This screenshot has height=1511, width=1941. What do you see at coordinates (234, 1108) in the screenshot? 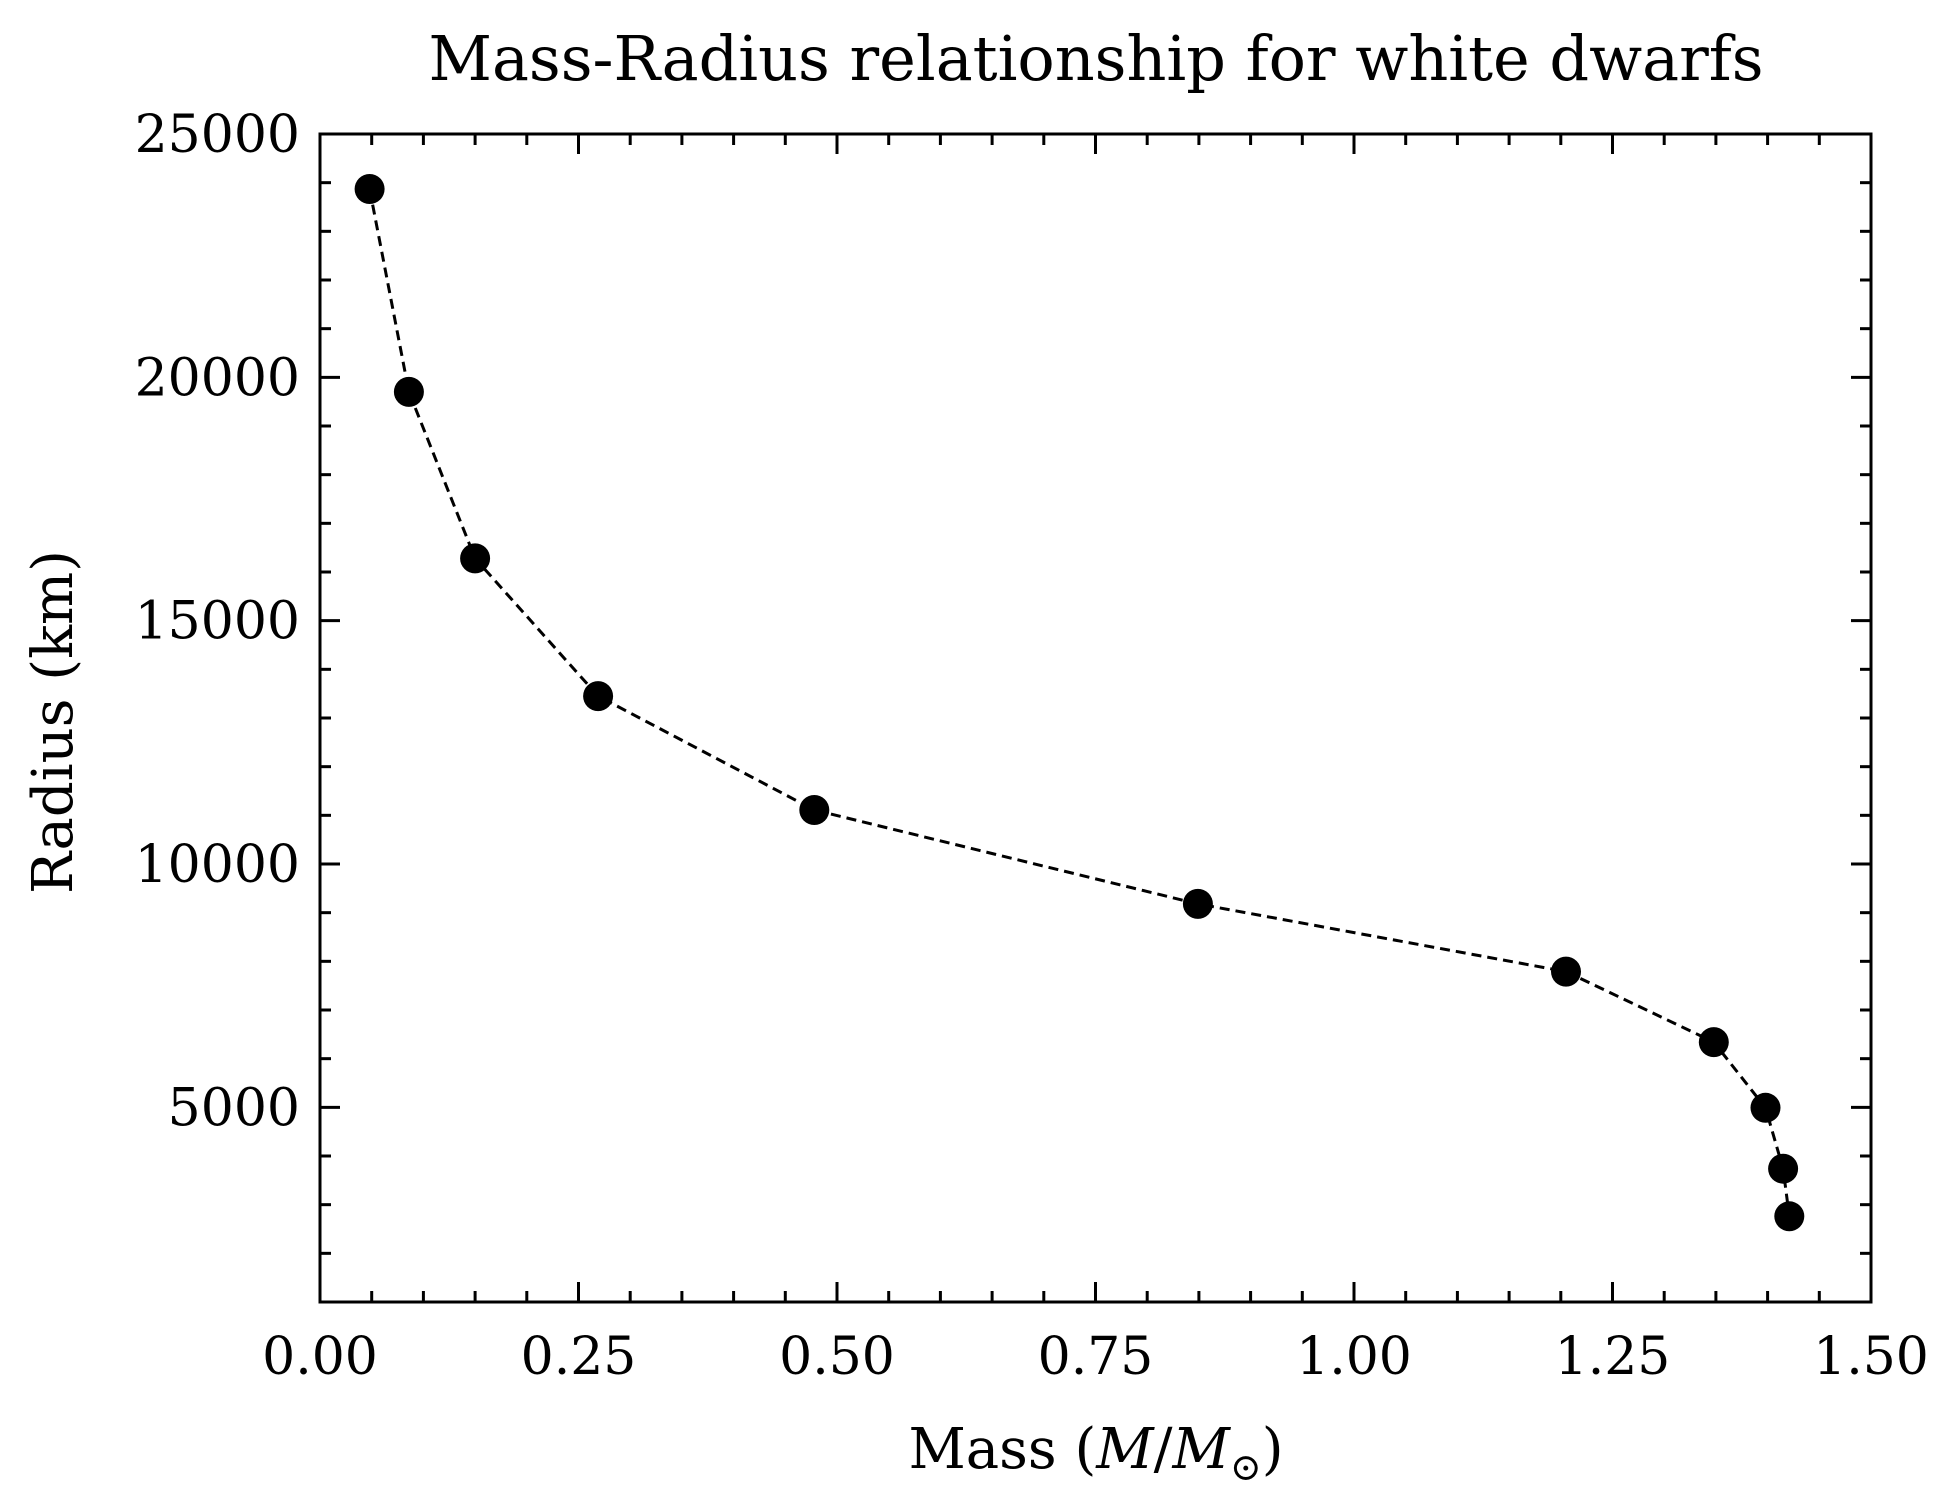
I see `y-tick-label: 5000` at bounding box center [234, 1108].